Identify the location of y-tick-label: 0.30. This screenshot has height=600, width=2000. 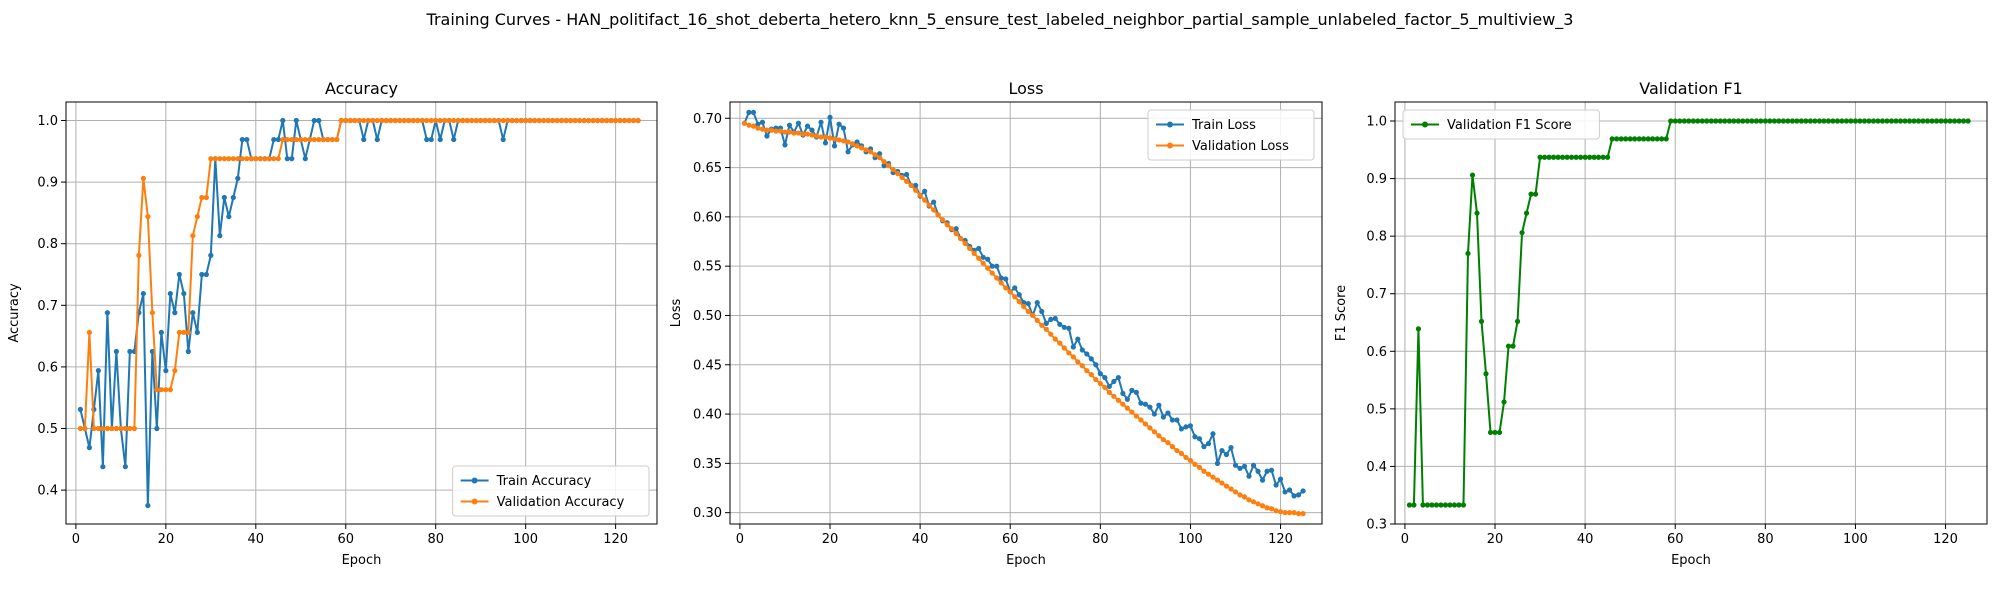
(707, 513).